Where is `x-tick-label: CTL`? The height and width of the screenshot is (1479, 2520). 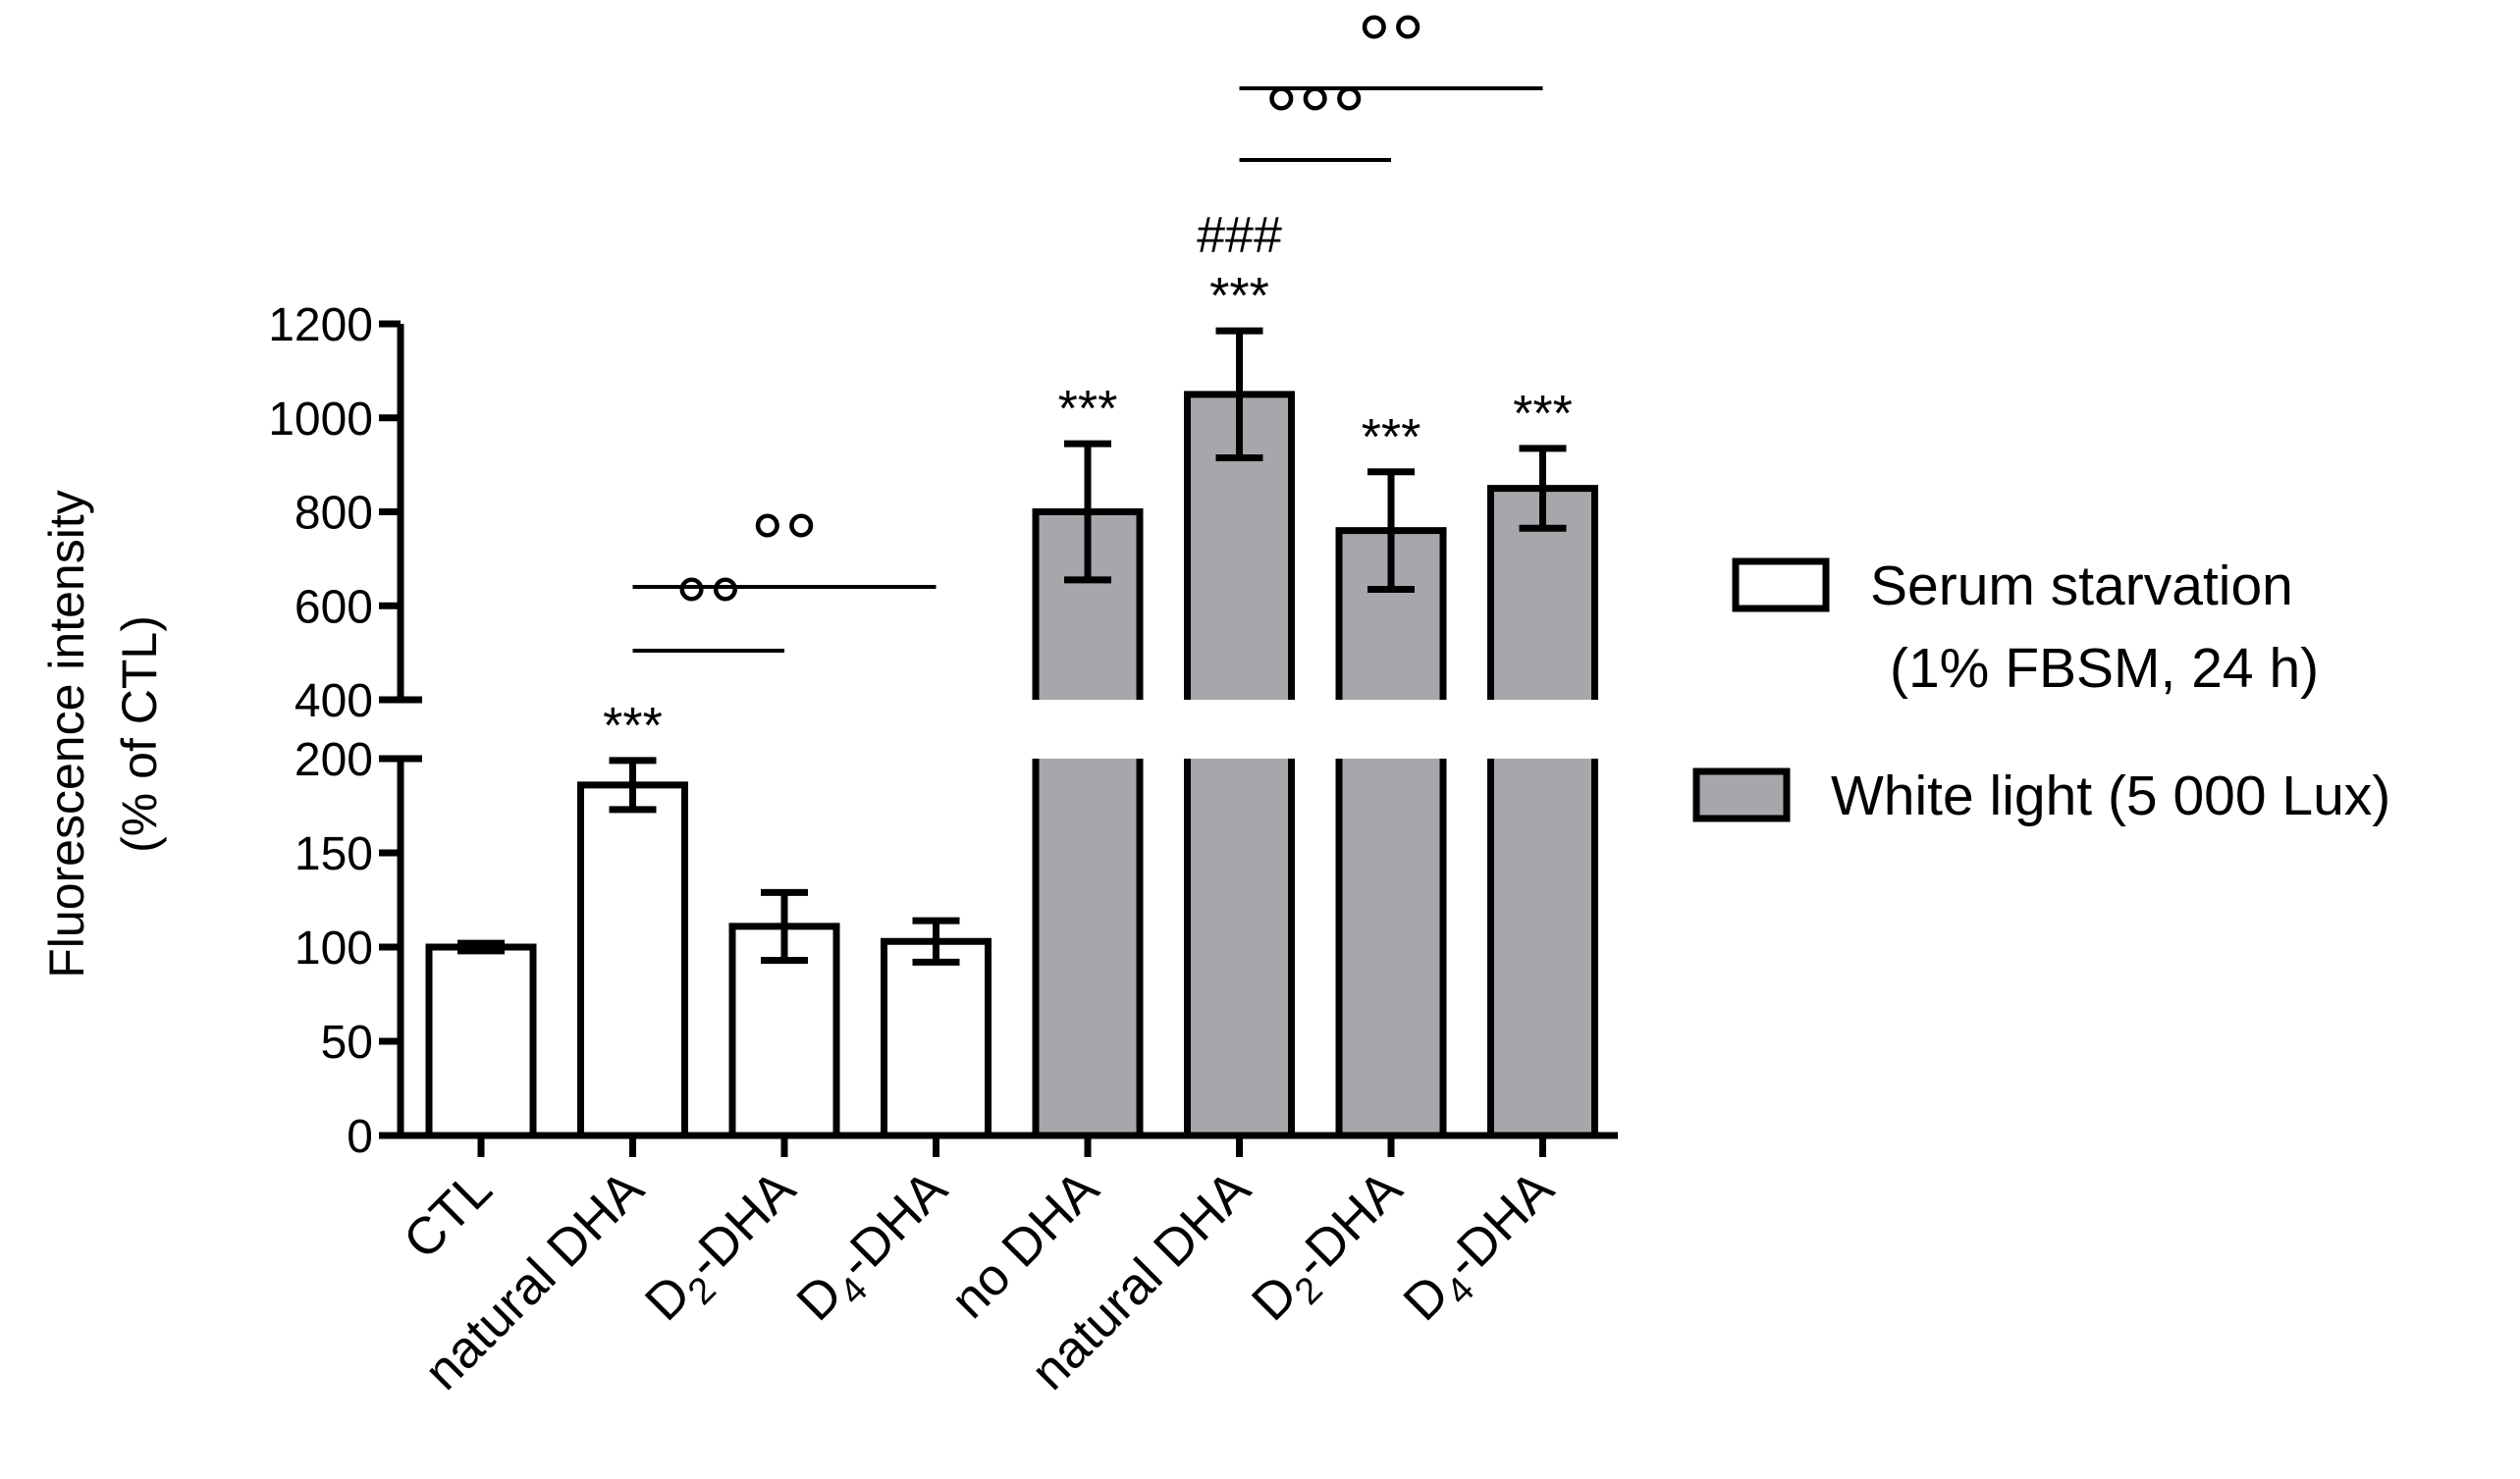 x-tick-label: CTL is located at coordinates (448, 1216).